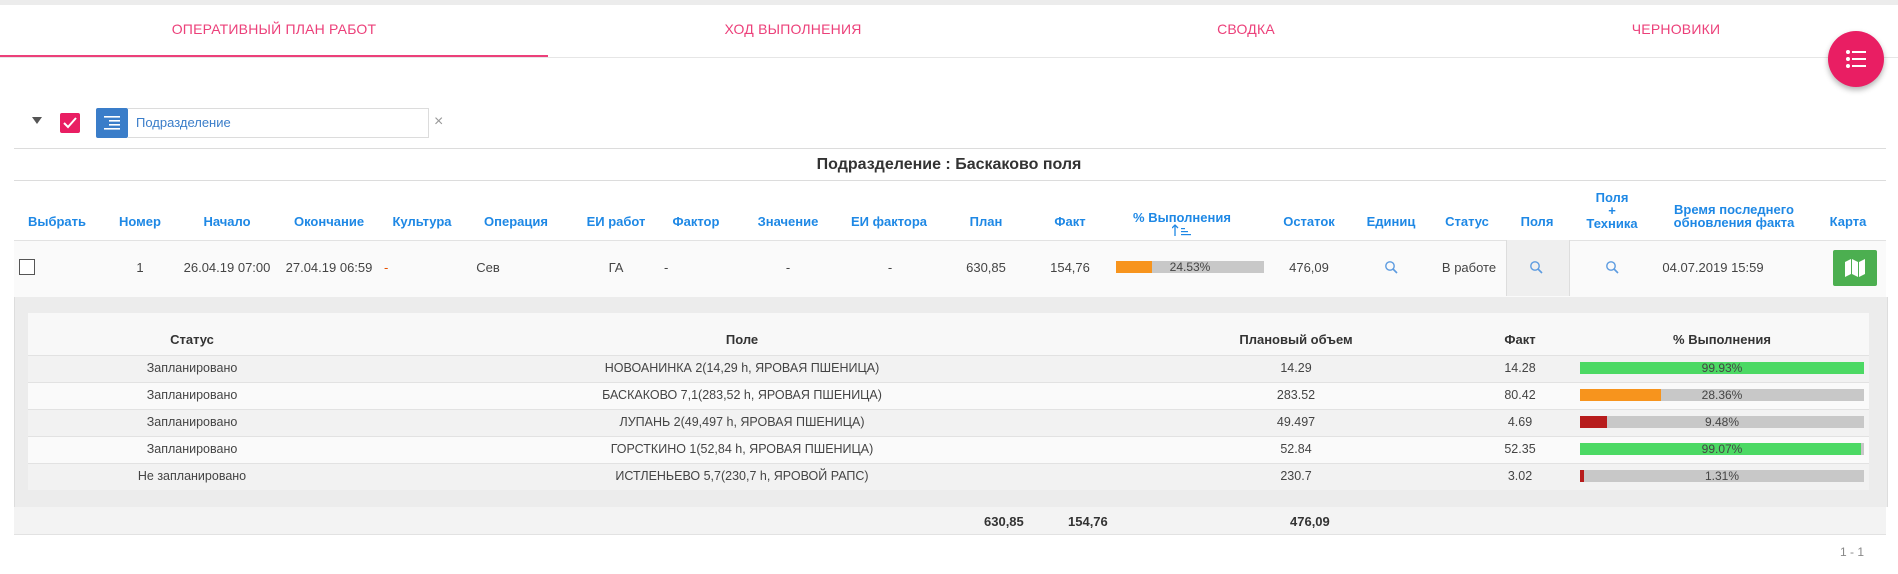 The width and height of the screenshot is (1898, 574). Describe the element at coordinates (742, 422) in the screenshot. I see `detail-cell-field: ЛУПАНЬ 2(49,497 h, ЯРОВАЯ ПШЕНИЦА)` at that location.